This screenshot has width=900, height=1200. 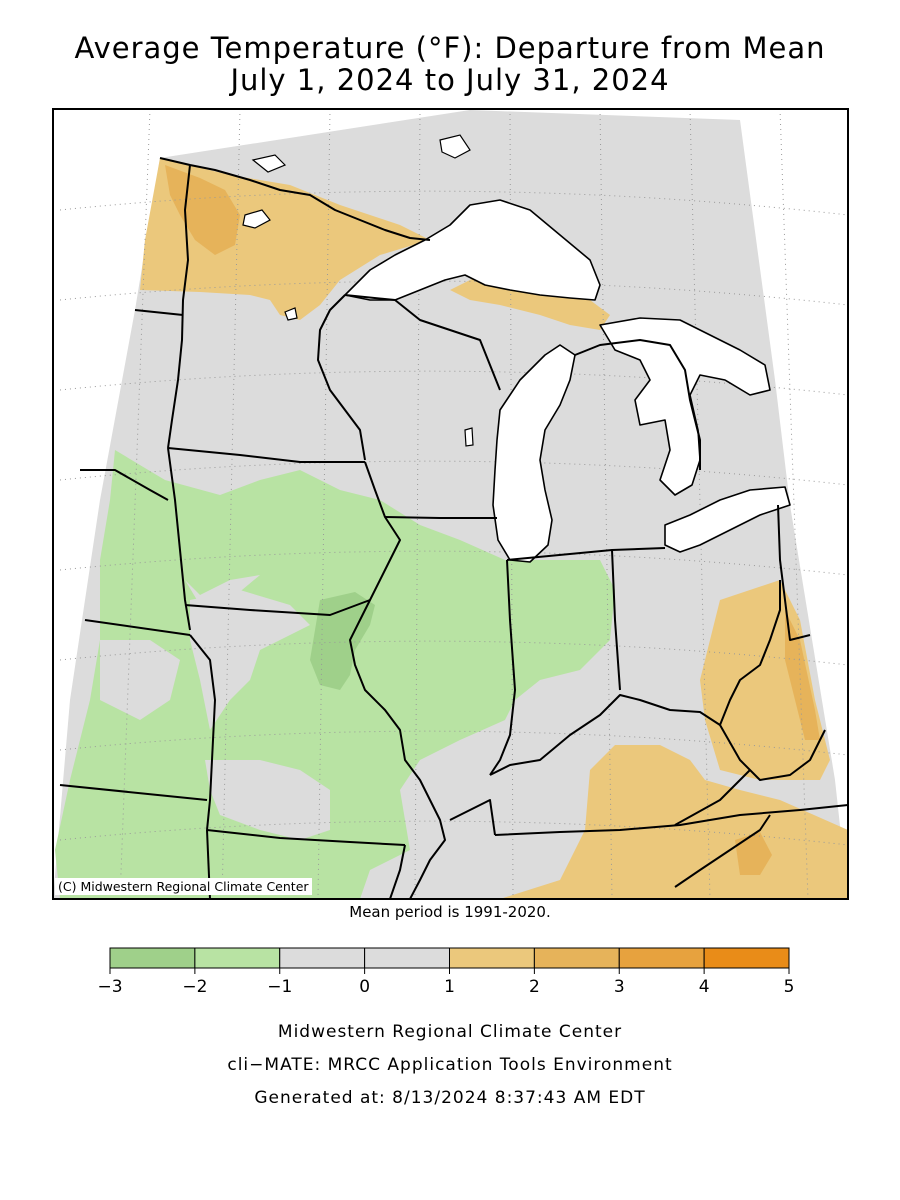 What do you see at coordinates (530, 302) in the screenshot?
I see `warm-region-upper-michigan` at bounding box center [530, 302].